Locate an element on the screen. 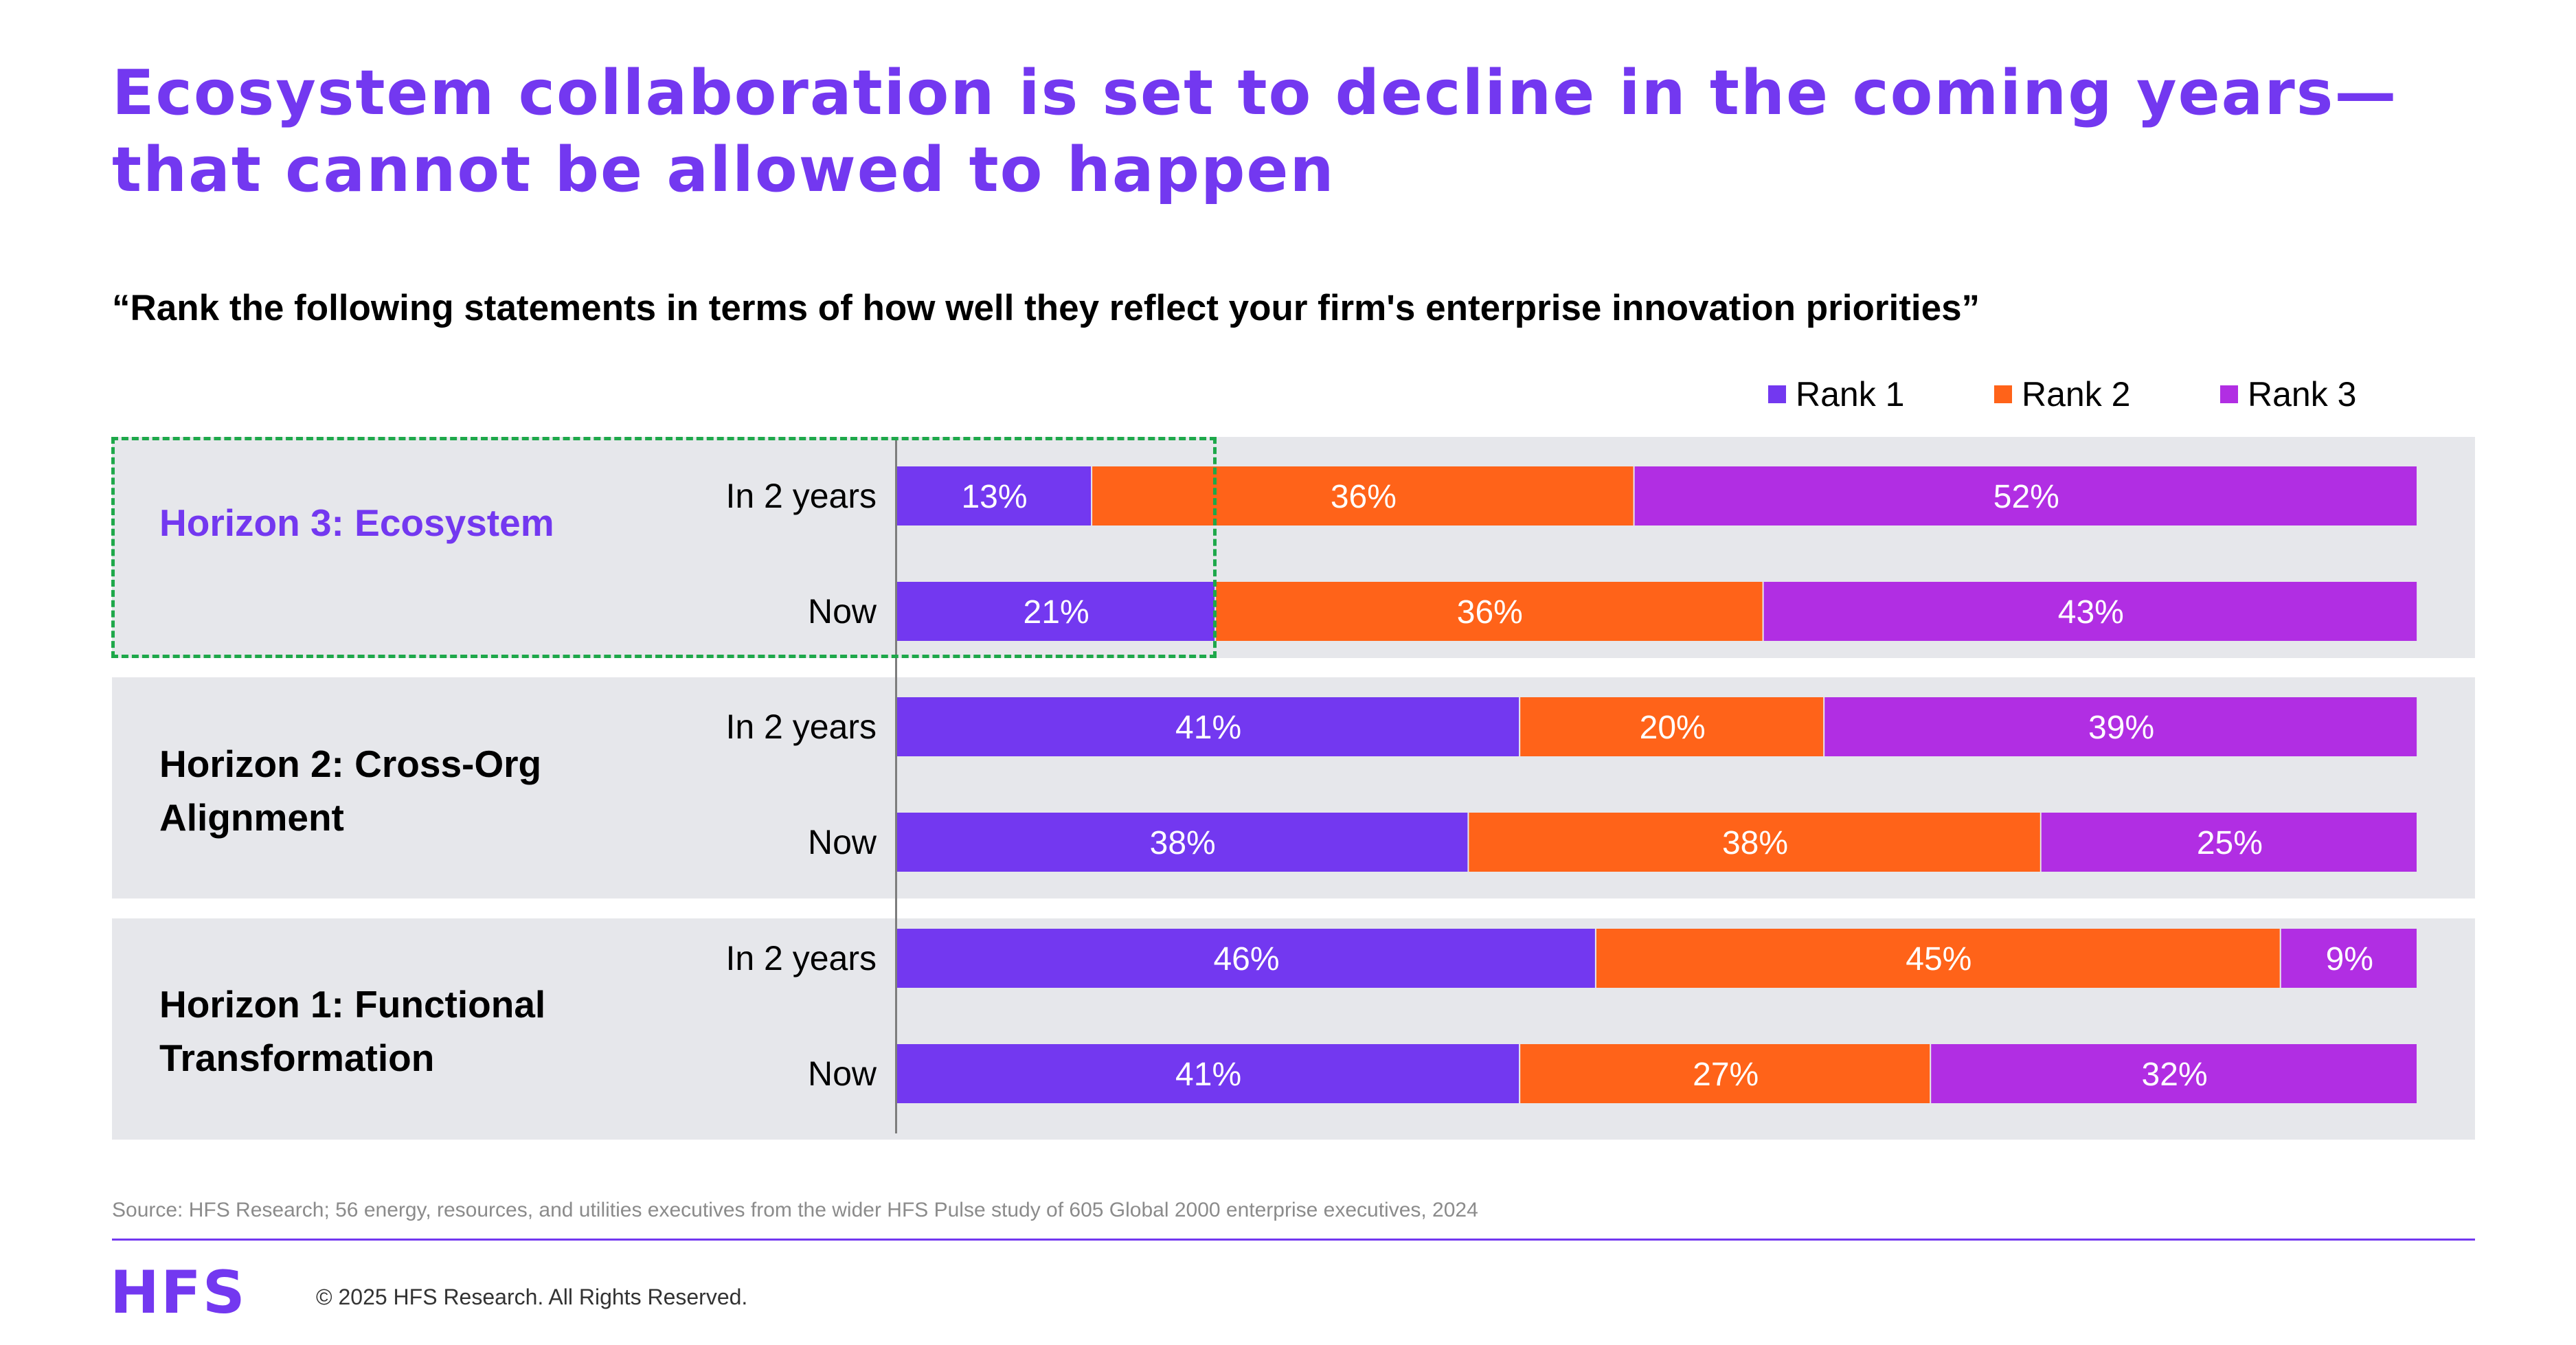  legend-item-rank-2: Rank 2 is located at coordinates (2062, 394).